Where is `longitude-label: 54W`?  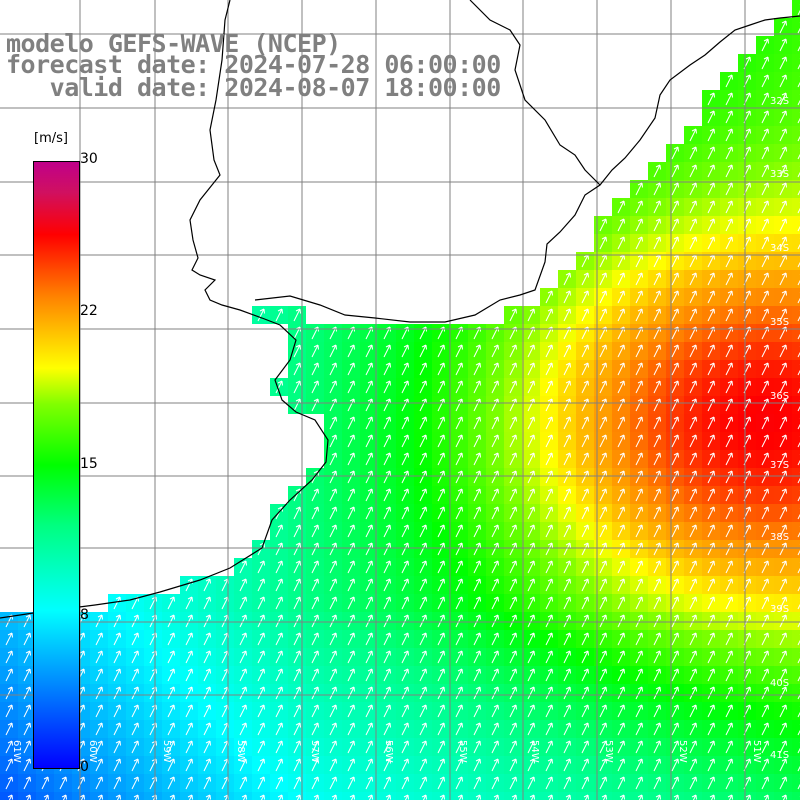 longitude-label: 54W is located at coordinates (534, 751).